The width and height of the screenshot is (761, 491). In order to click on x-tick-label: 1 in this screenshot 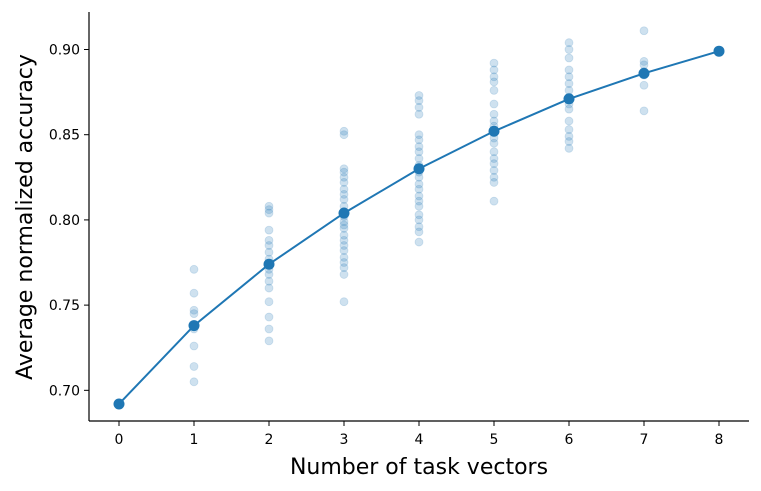, I will do `click(194, 440)`.